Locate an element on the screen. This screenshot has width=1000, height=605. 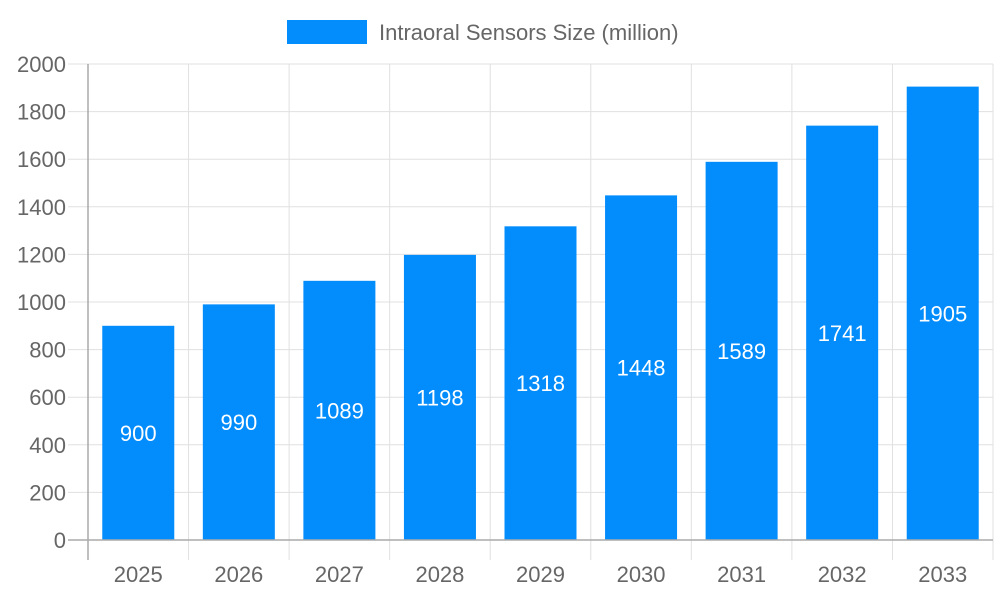
legend: Intraoral Sensors Size (million) is located at coordinates (483, 32).